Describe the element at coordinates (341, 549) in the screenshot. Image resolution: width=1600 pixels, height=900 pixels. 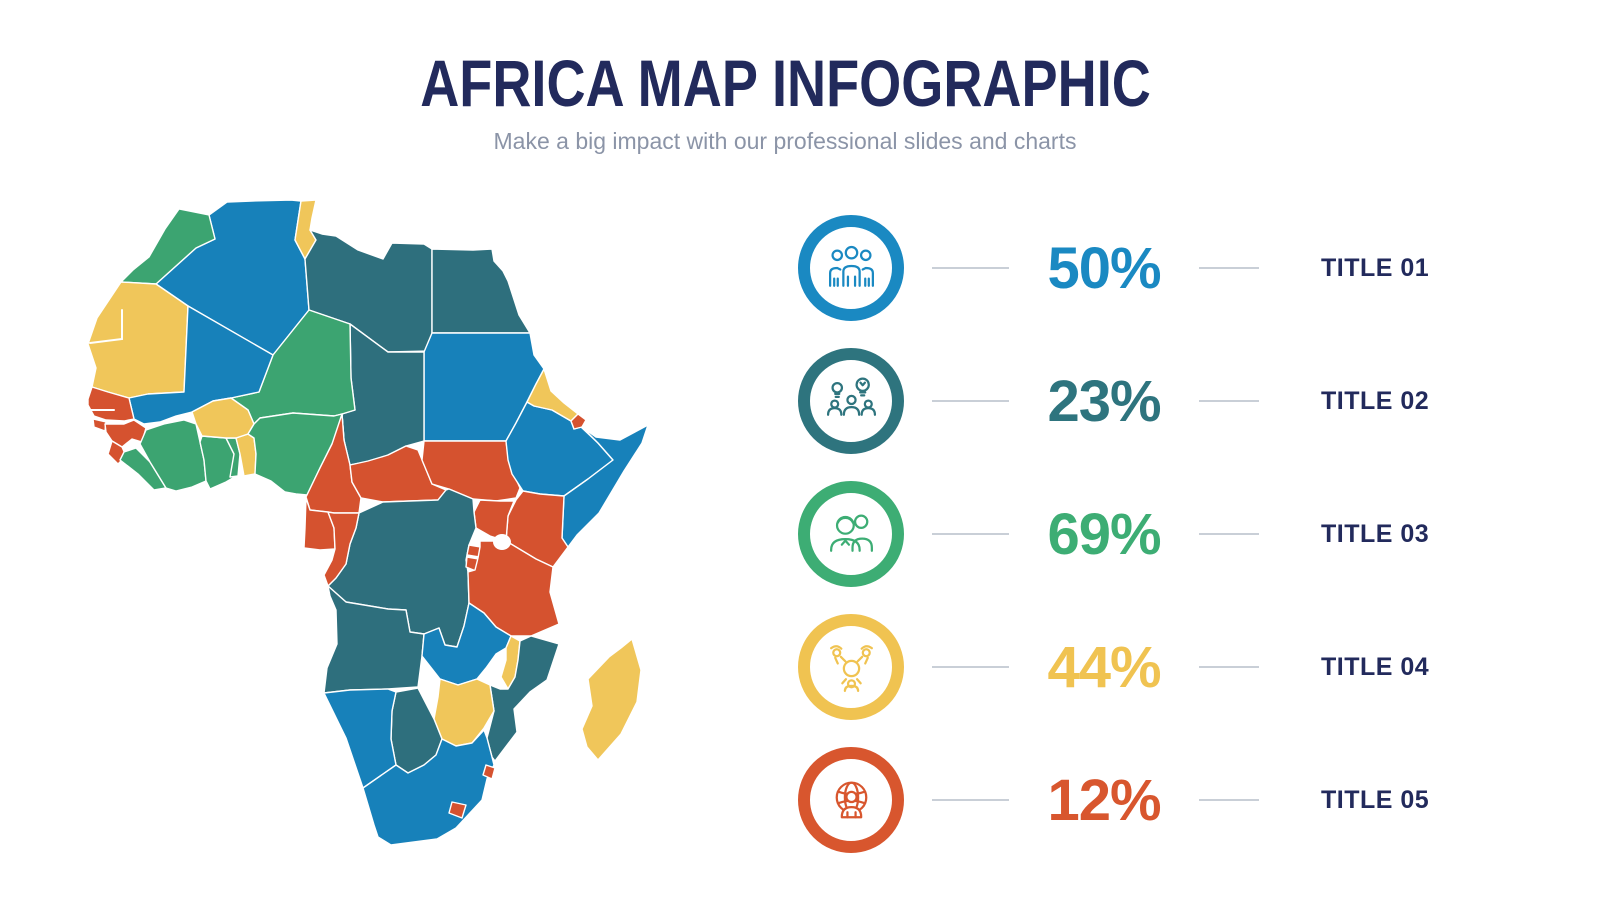
I see `country-congo` at that location.